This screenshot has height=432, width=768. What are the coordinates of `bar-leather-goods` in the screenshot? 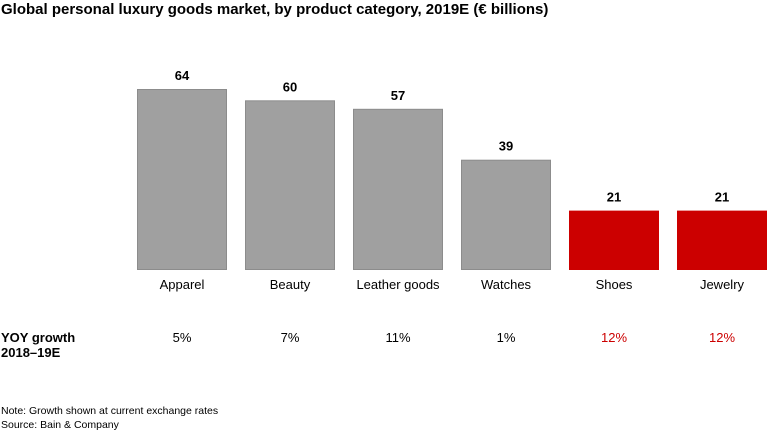 It's located at (398, 189).